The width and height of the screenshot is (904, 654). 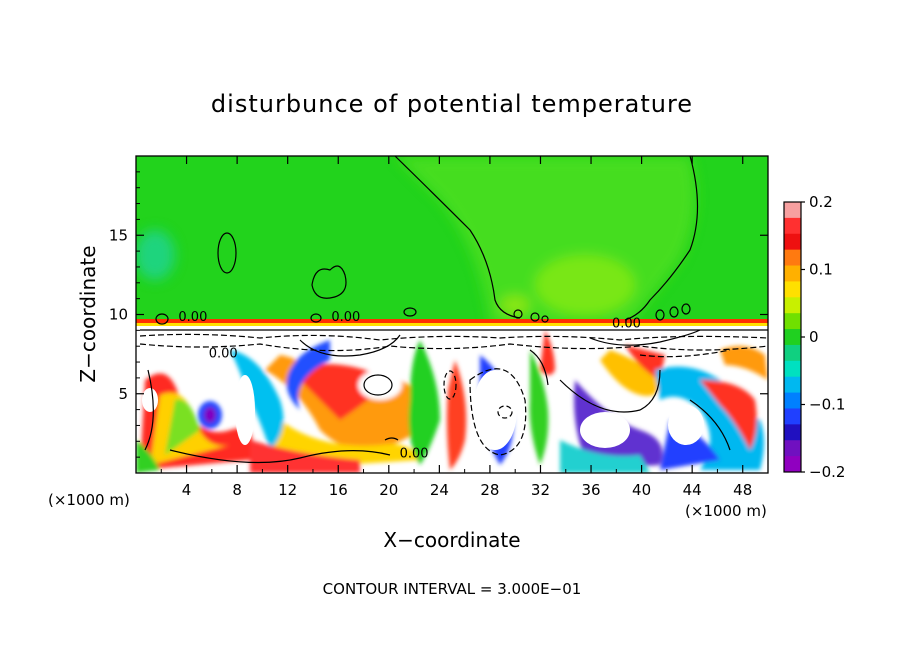 I want to click on contour-labels: 0.00 0.00 0.00 0.00 0.00, so click(x=409, y=385).